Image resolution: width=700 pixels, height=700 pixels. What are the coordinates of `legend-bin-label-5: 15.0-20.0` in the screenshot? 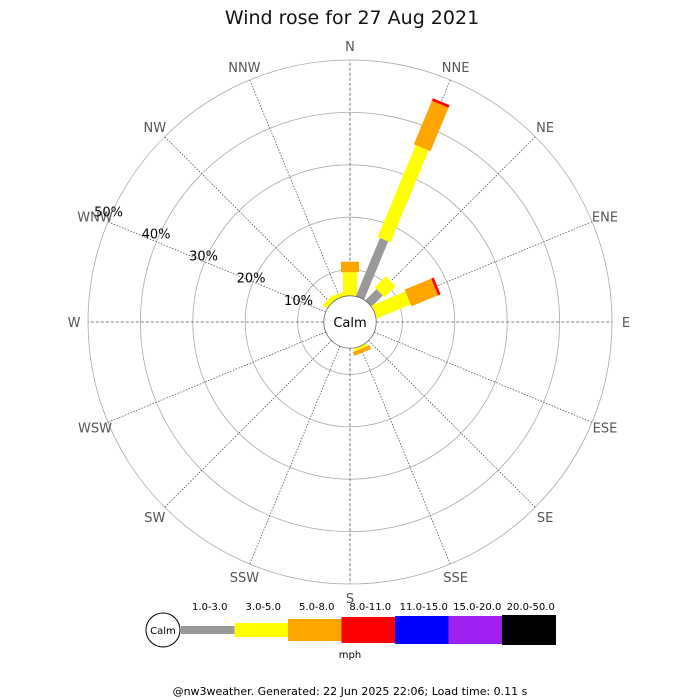 It's located at (477, 607).